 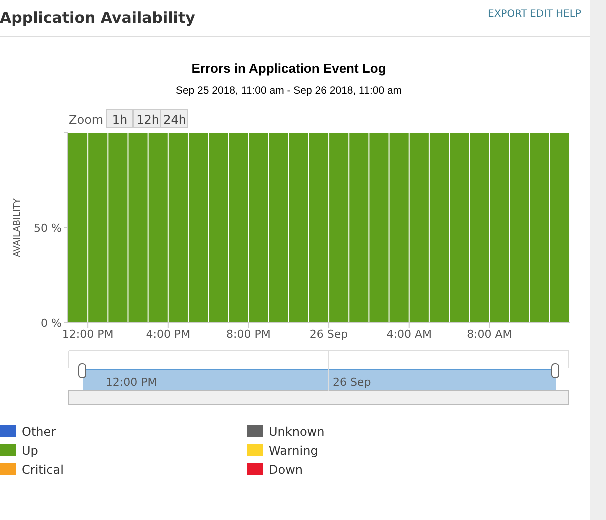 What do you see at coordinates (30, 451) in the screenshot?
I see `legend-label: Up` at bounding box center [30, 451].